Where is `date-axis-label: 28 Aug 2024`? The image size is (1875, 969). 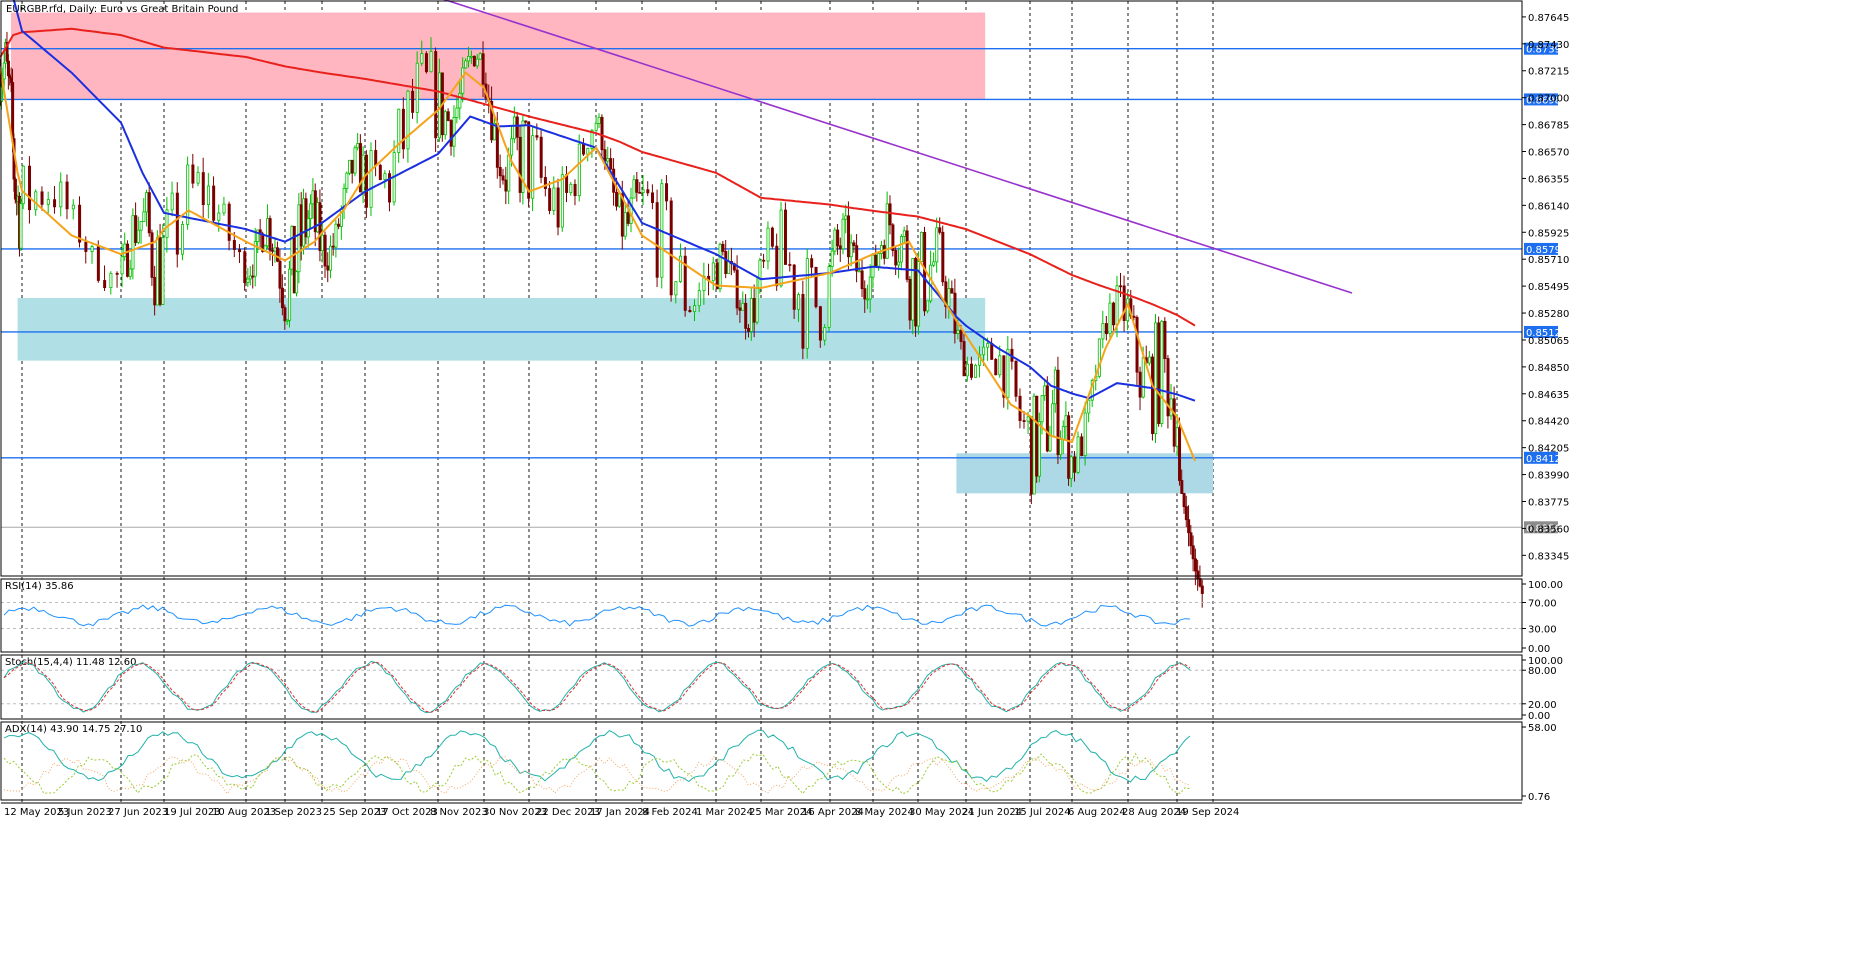
date-axis-label: 28 Aug 2024 is located at coordinates (1154, 812).